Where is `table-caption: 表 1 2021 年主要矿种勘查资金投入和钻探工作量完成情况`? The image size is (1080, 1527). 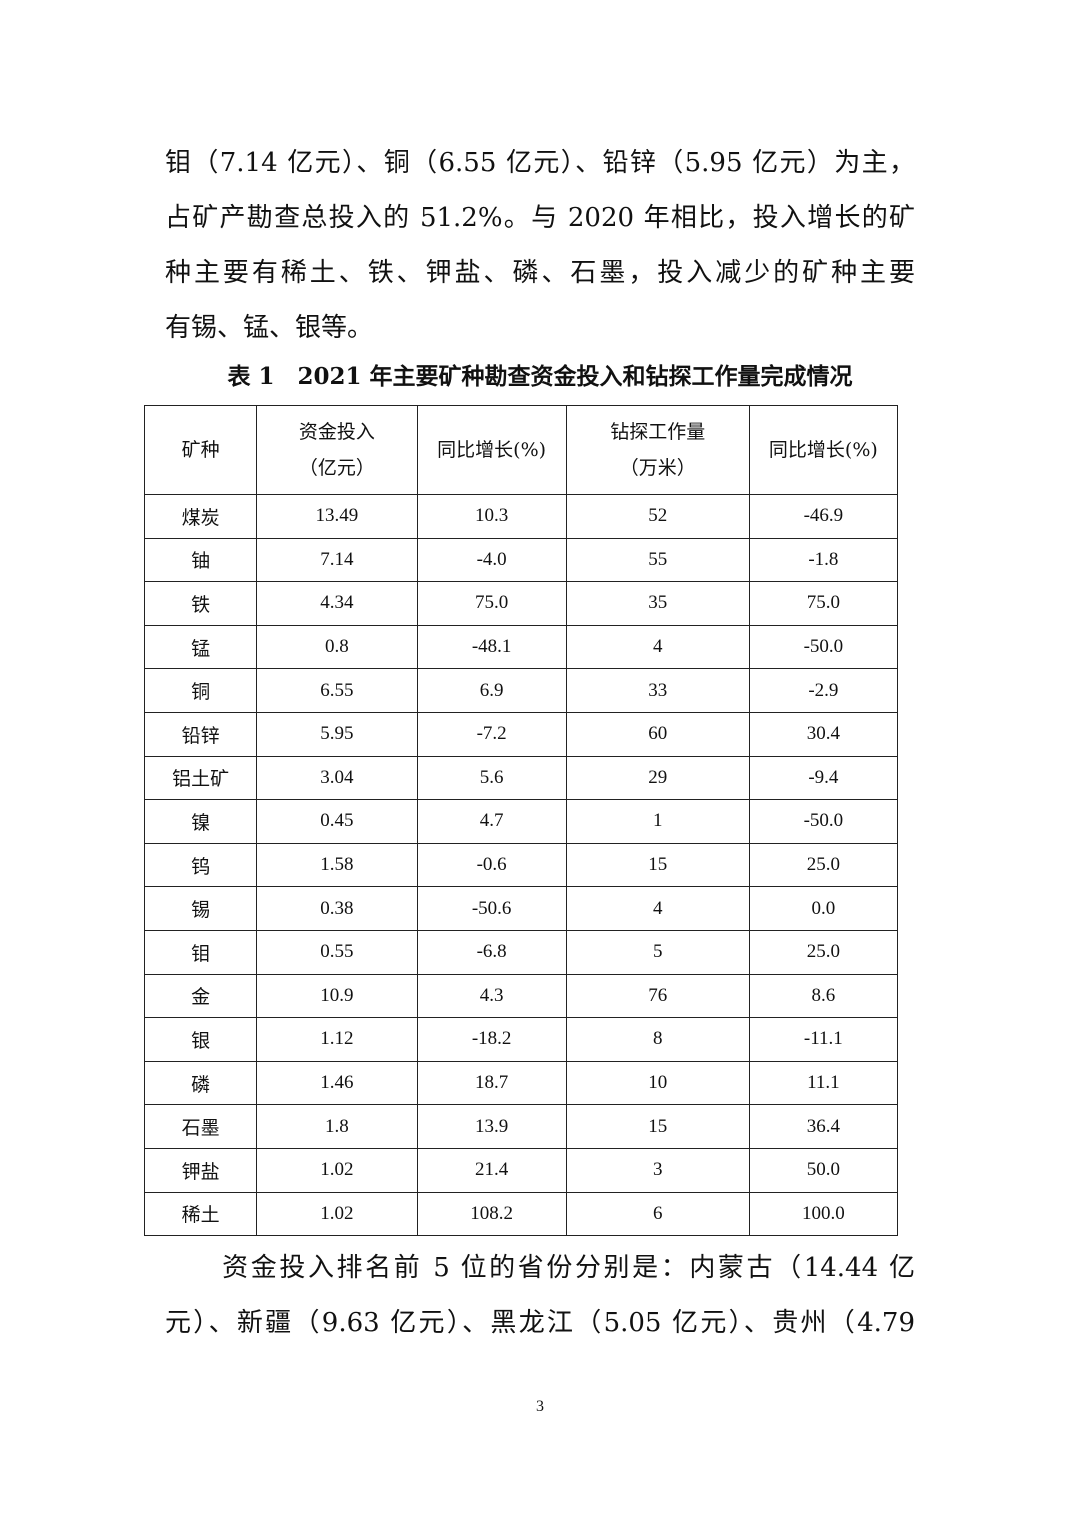 table-caption: 表 1 2021 年主要矿种勘查资金投入和钻探工作量完成情况 is located at coordinates (540, 376).